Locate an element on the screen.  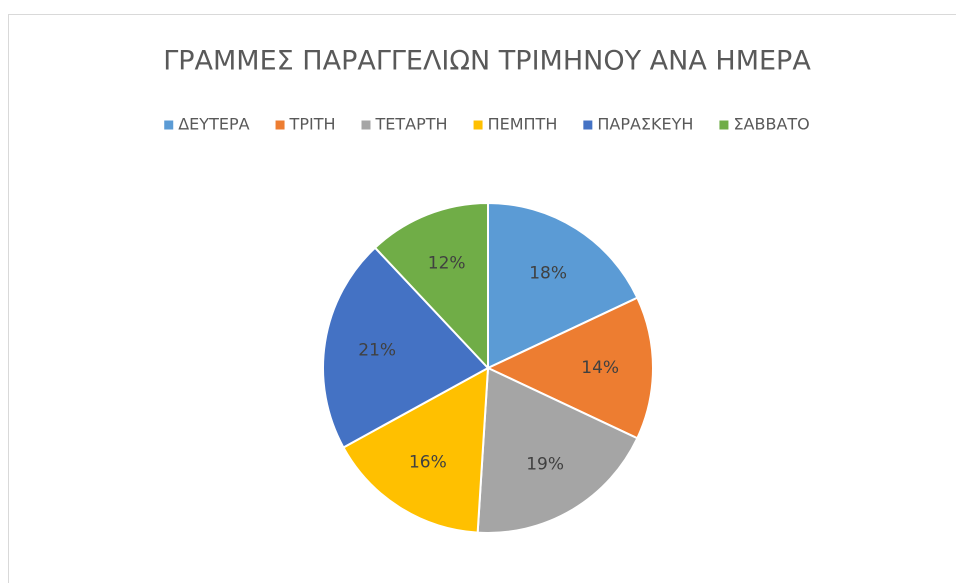
slice-label: 18% is located at coordinates (548, 273).